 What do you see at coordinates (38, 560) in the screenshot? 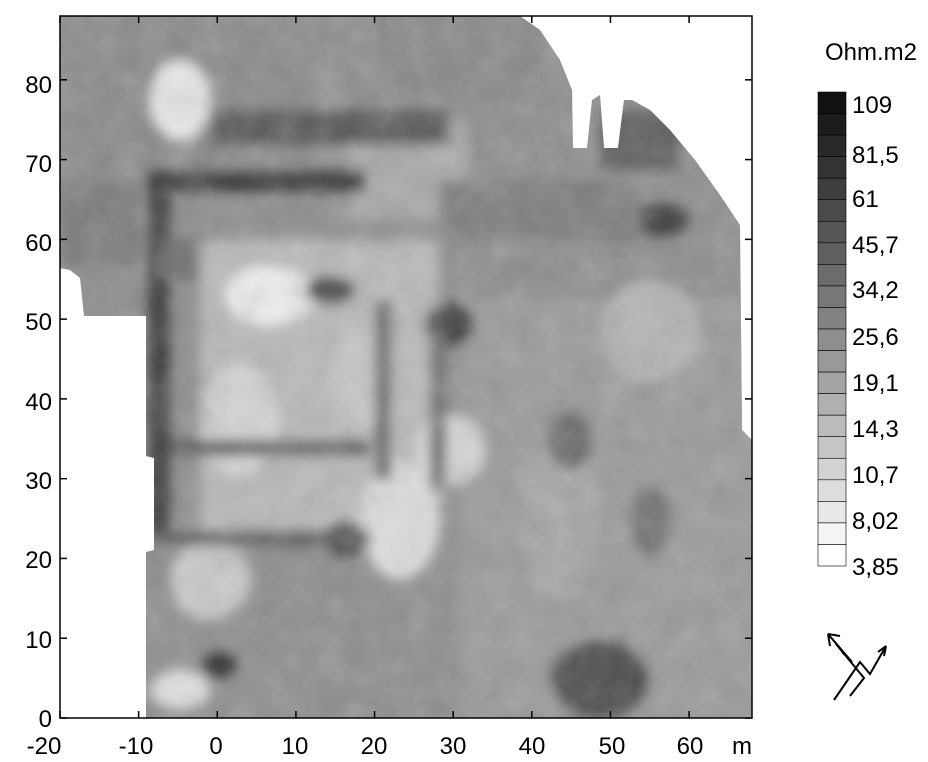
I see `y-tick-label: 20` at bounding box center [38, 560].